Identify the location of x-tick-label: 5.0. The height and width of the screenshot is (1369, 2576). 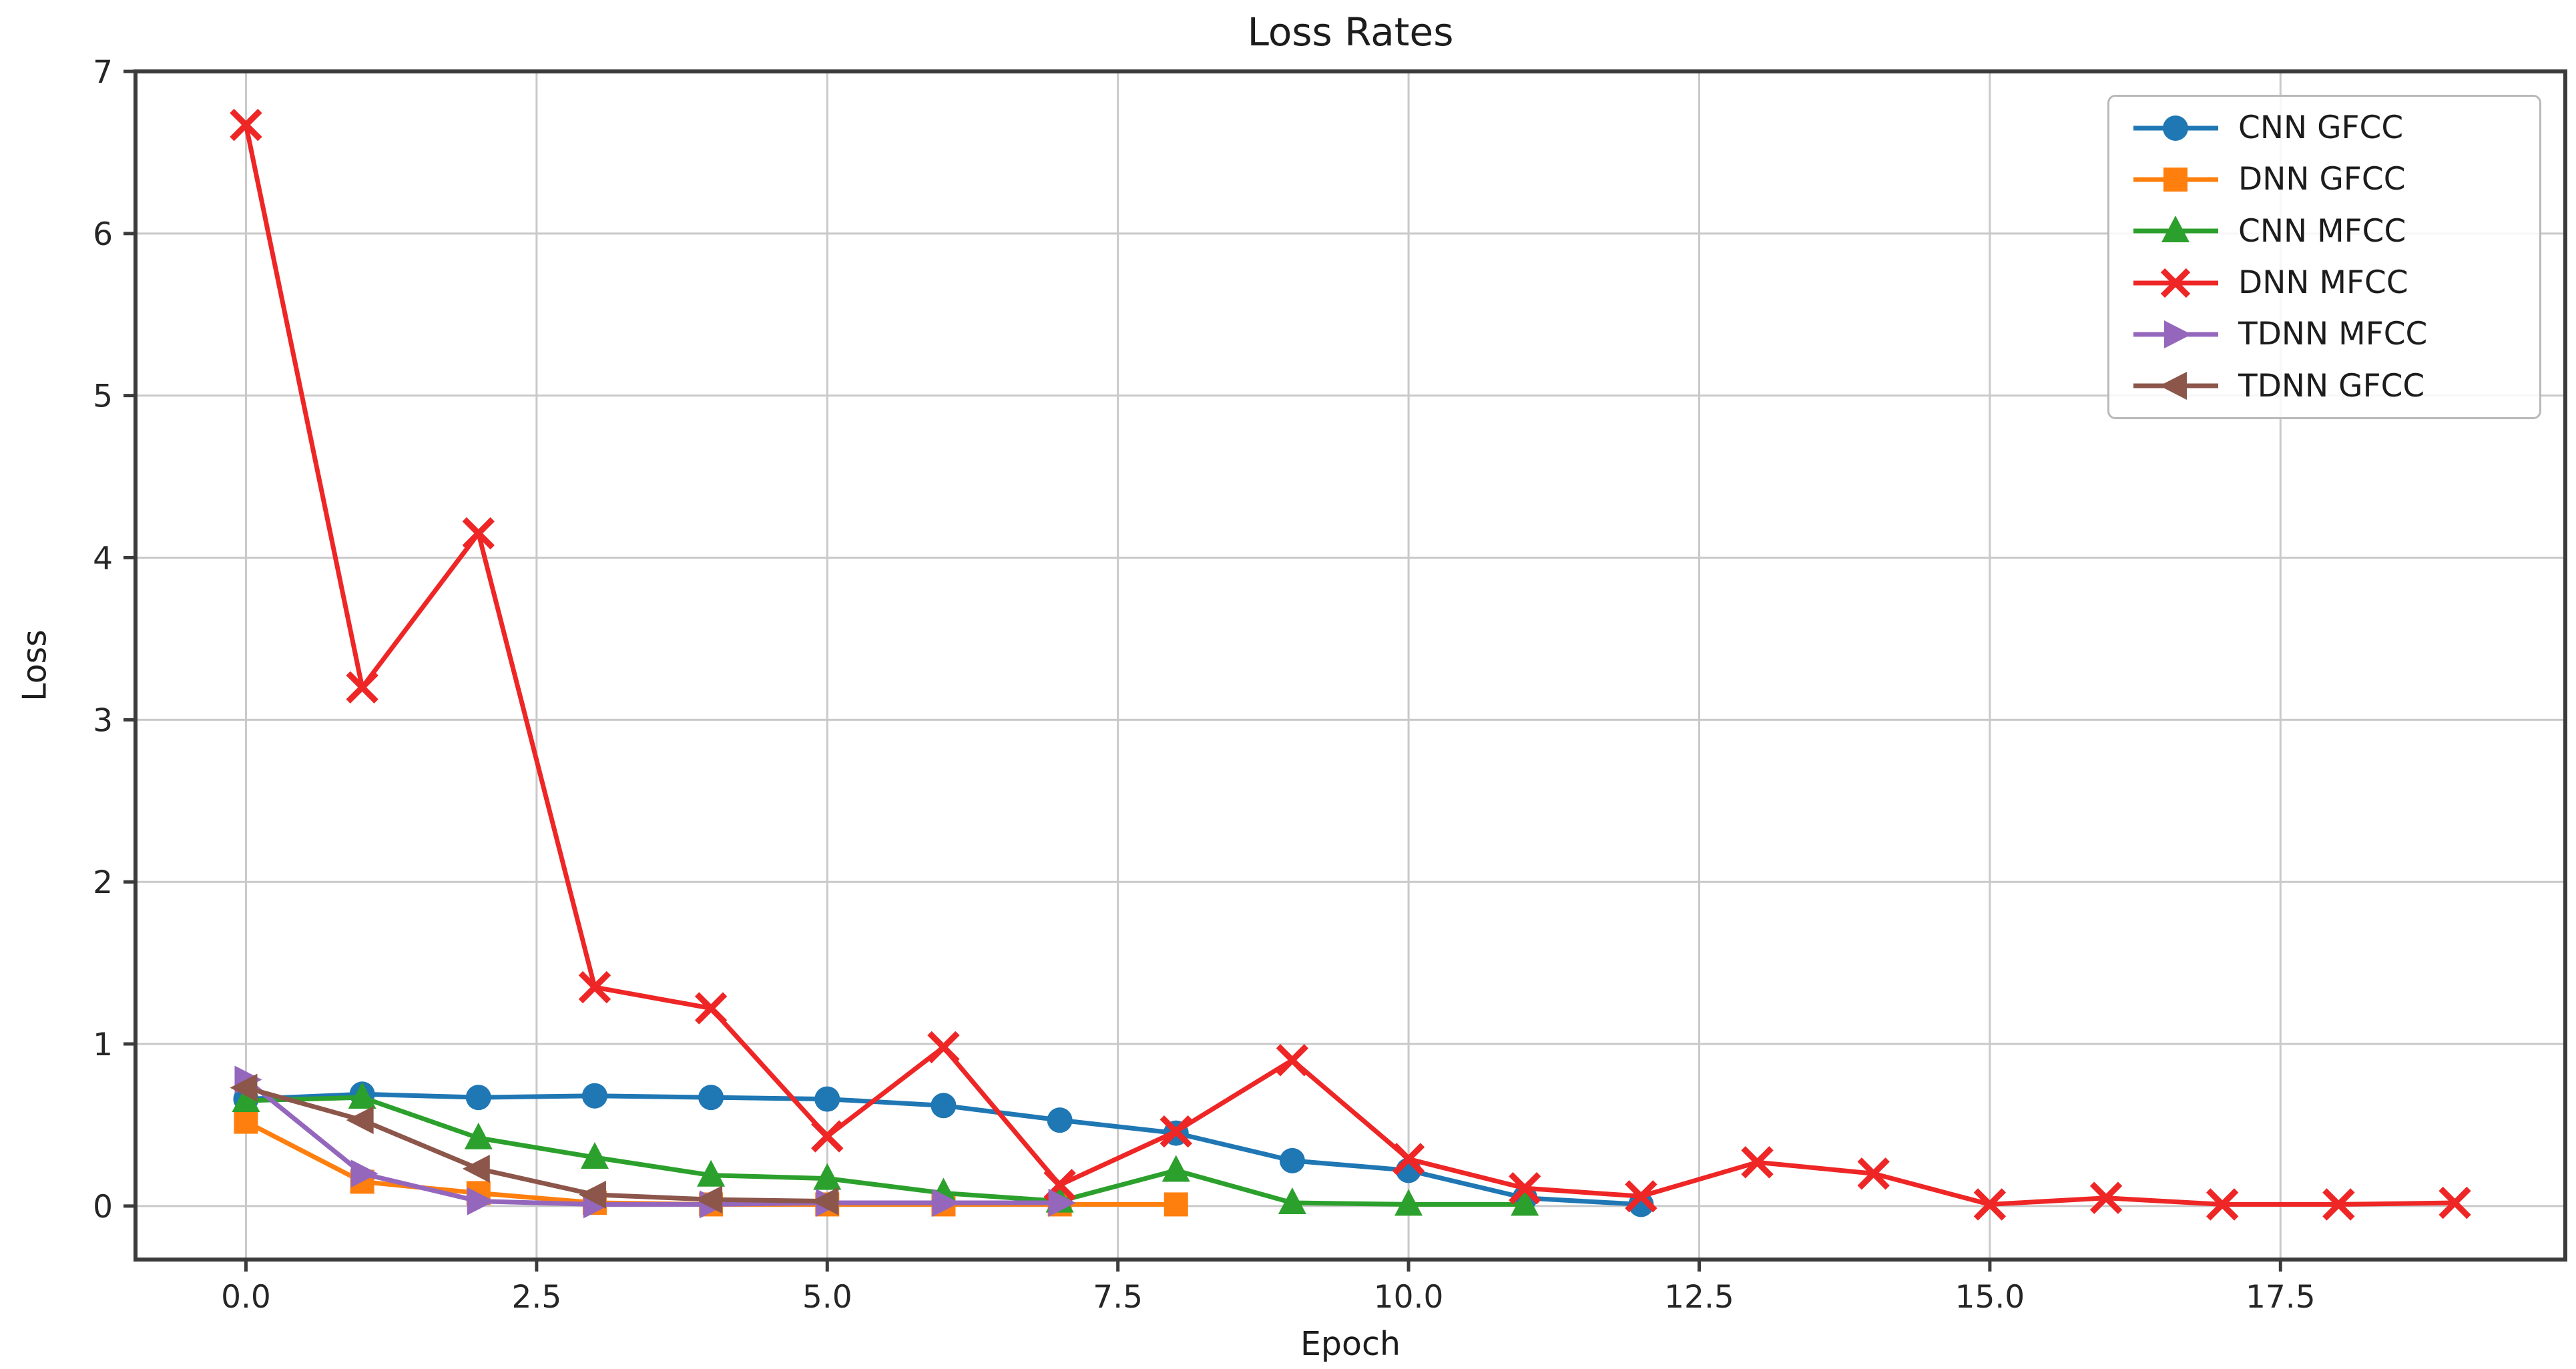
(827, 1297).